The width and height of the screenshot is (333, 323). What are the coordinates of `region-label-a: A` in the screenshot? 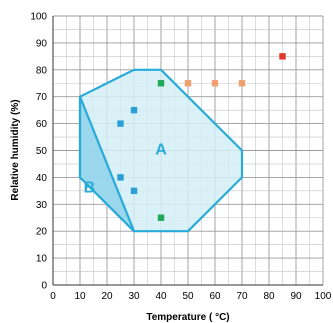 It's located at (161, 150).